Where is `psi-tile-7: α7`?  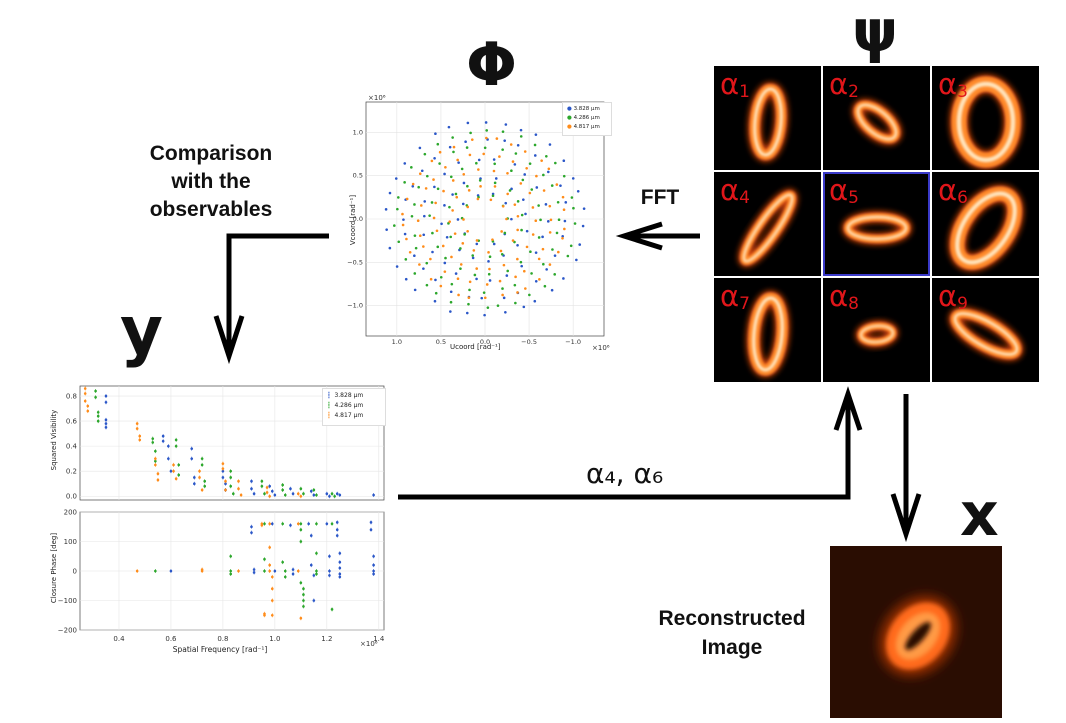
psi-tile-7: α7 is located at coordinates (767, 330).